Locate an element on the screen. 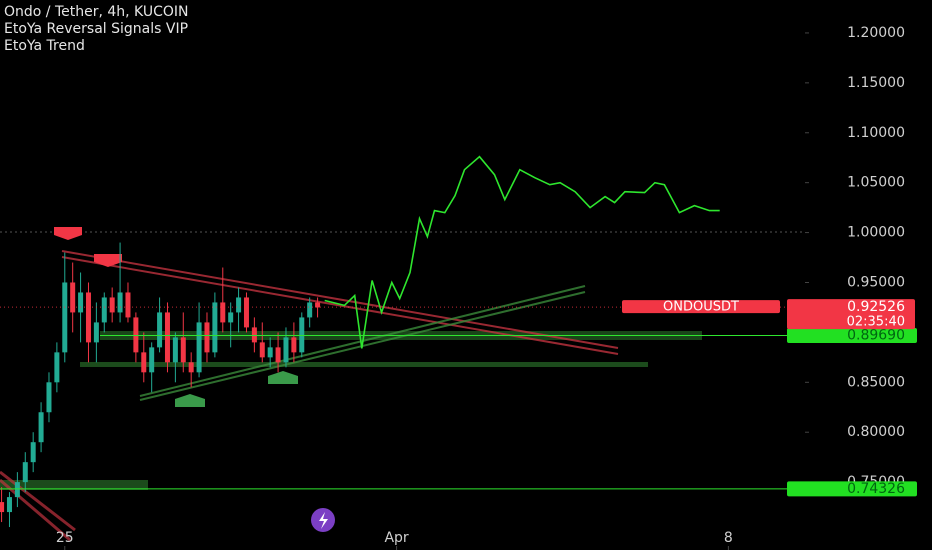 The image size is (932, 550). y-tick-label: 1.00000 is located at coordinates (876, 233).